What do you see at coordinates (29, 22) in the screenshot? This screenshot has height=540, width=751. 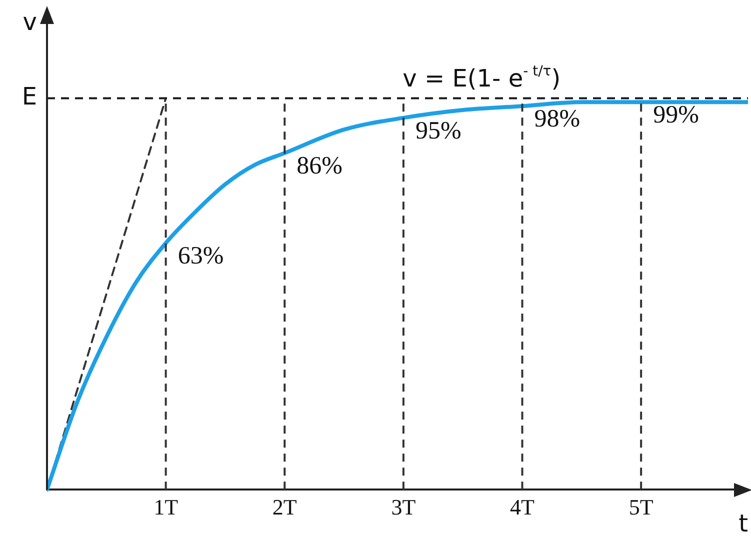 I see `y-axis-title: v` at bounding box center [29, 22].